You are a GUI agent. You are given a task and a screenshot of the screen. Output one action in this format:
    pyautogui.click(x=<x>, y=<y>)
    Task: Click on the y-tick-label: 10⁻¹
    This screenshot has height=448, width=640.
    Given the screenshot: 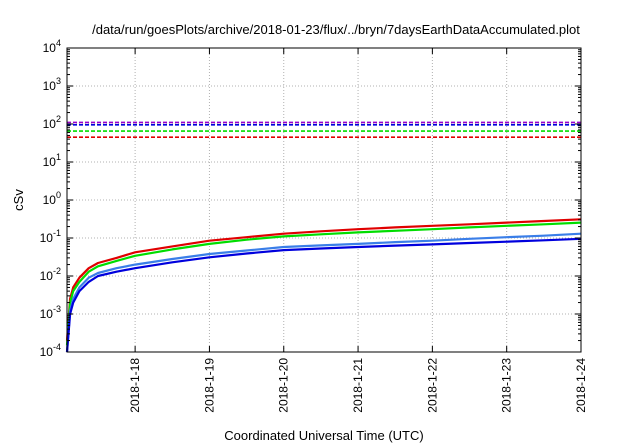 What is the action you would take?
    pyautogui.click(x=50, y=236)
    